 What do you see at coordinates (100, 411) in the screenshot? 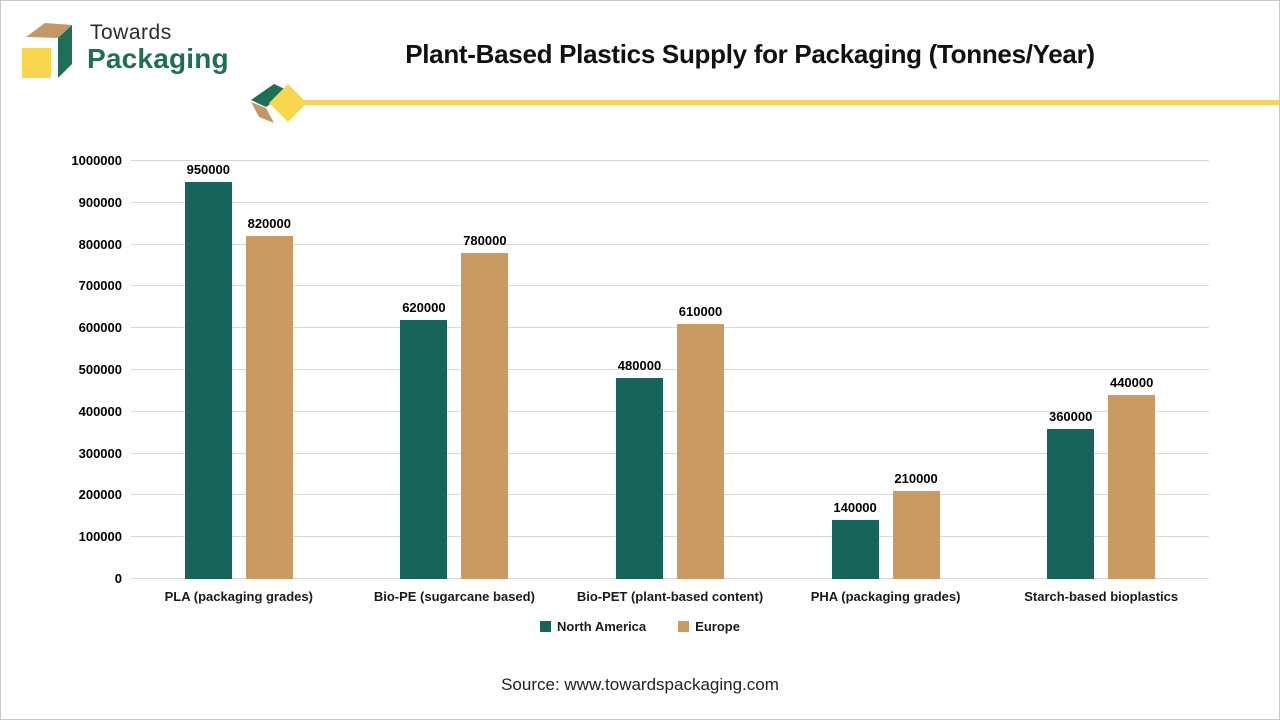
I see `y-tick-label: 400000` at bounding box center [100, 411].